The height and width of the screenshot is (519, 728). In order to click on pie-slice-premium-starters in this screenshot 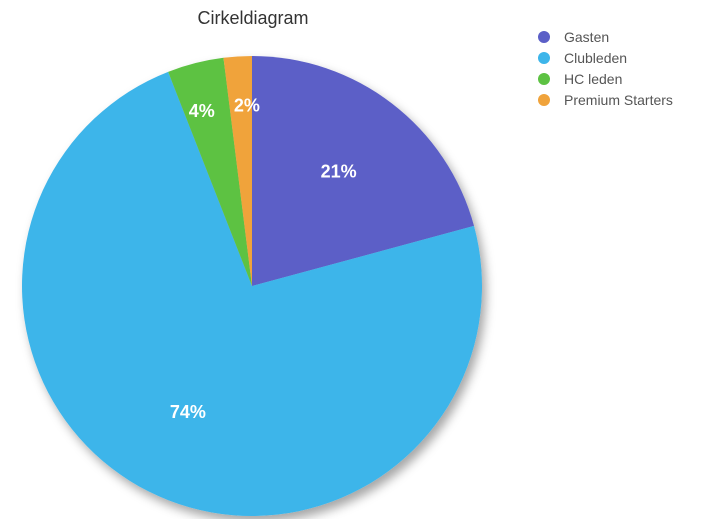, I will do `click(237, 171)`.